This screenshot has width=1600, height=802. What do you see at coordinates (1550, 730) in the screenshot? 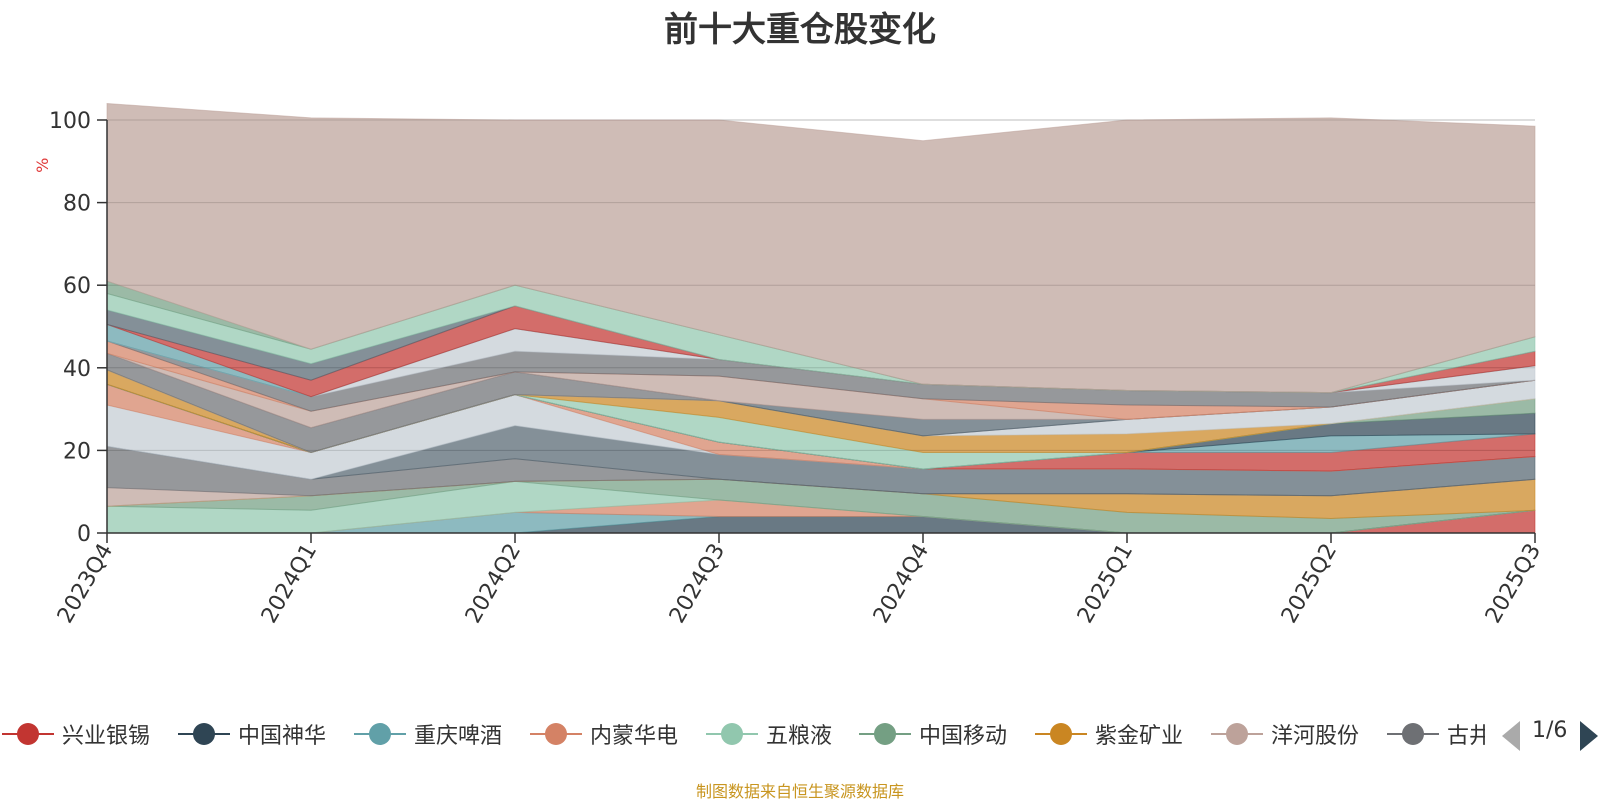
I see `legend-page-indicator: 1/6` at bounding box center [1550, 730].